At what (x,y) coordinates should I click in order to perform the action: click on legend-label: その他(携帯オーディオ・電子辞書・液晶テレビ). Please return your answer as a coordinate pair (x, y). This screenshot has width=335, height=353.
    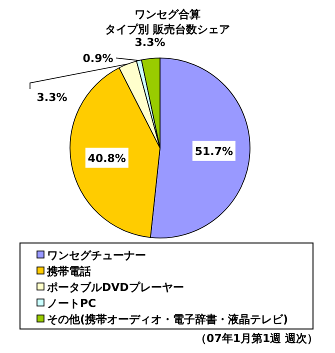
    Looking at the image, I should click on (167, 319).